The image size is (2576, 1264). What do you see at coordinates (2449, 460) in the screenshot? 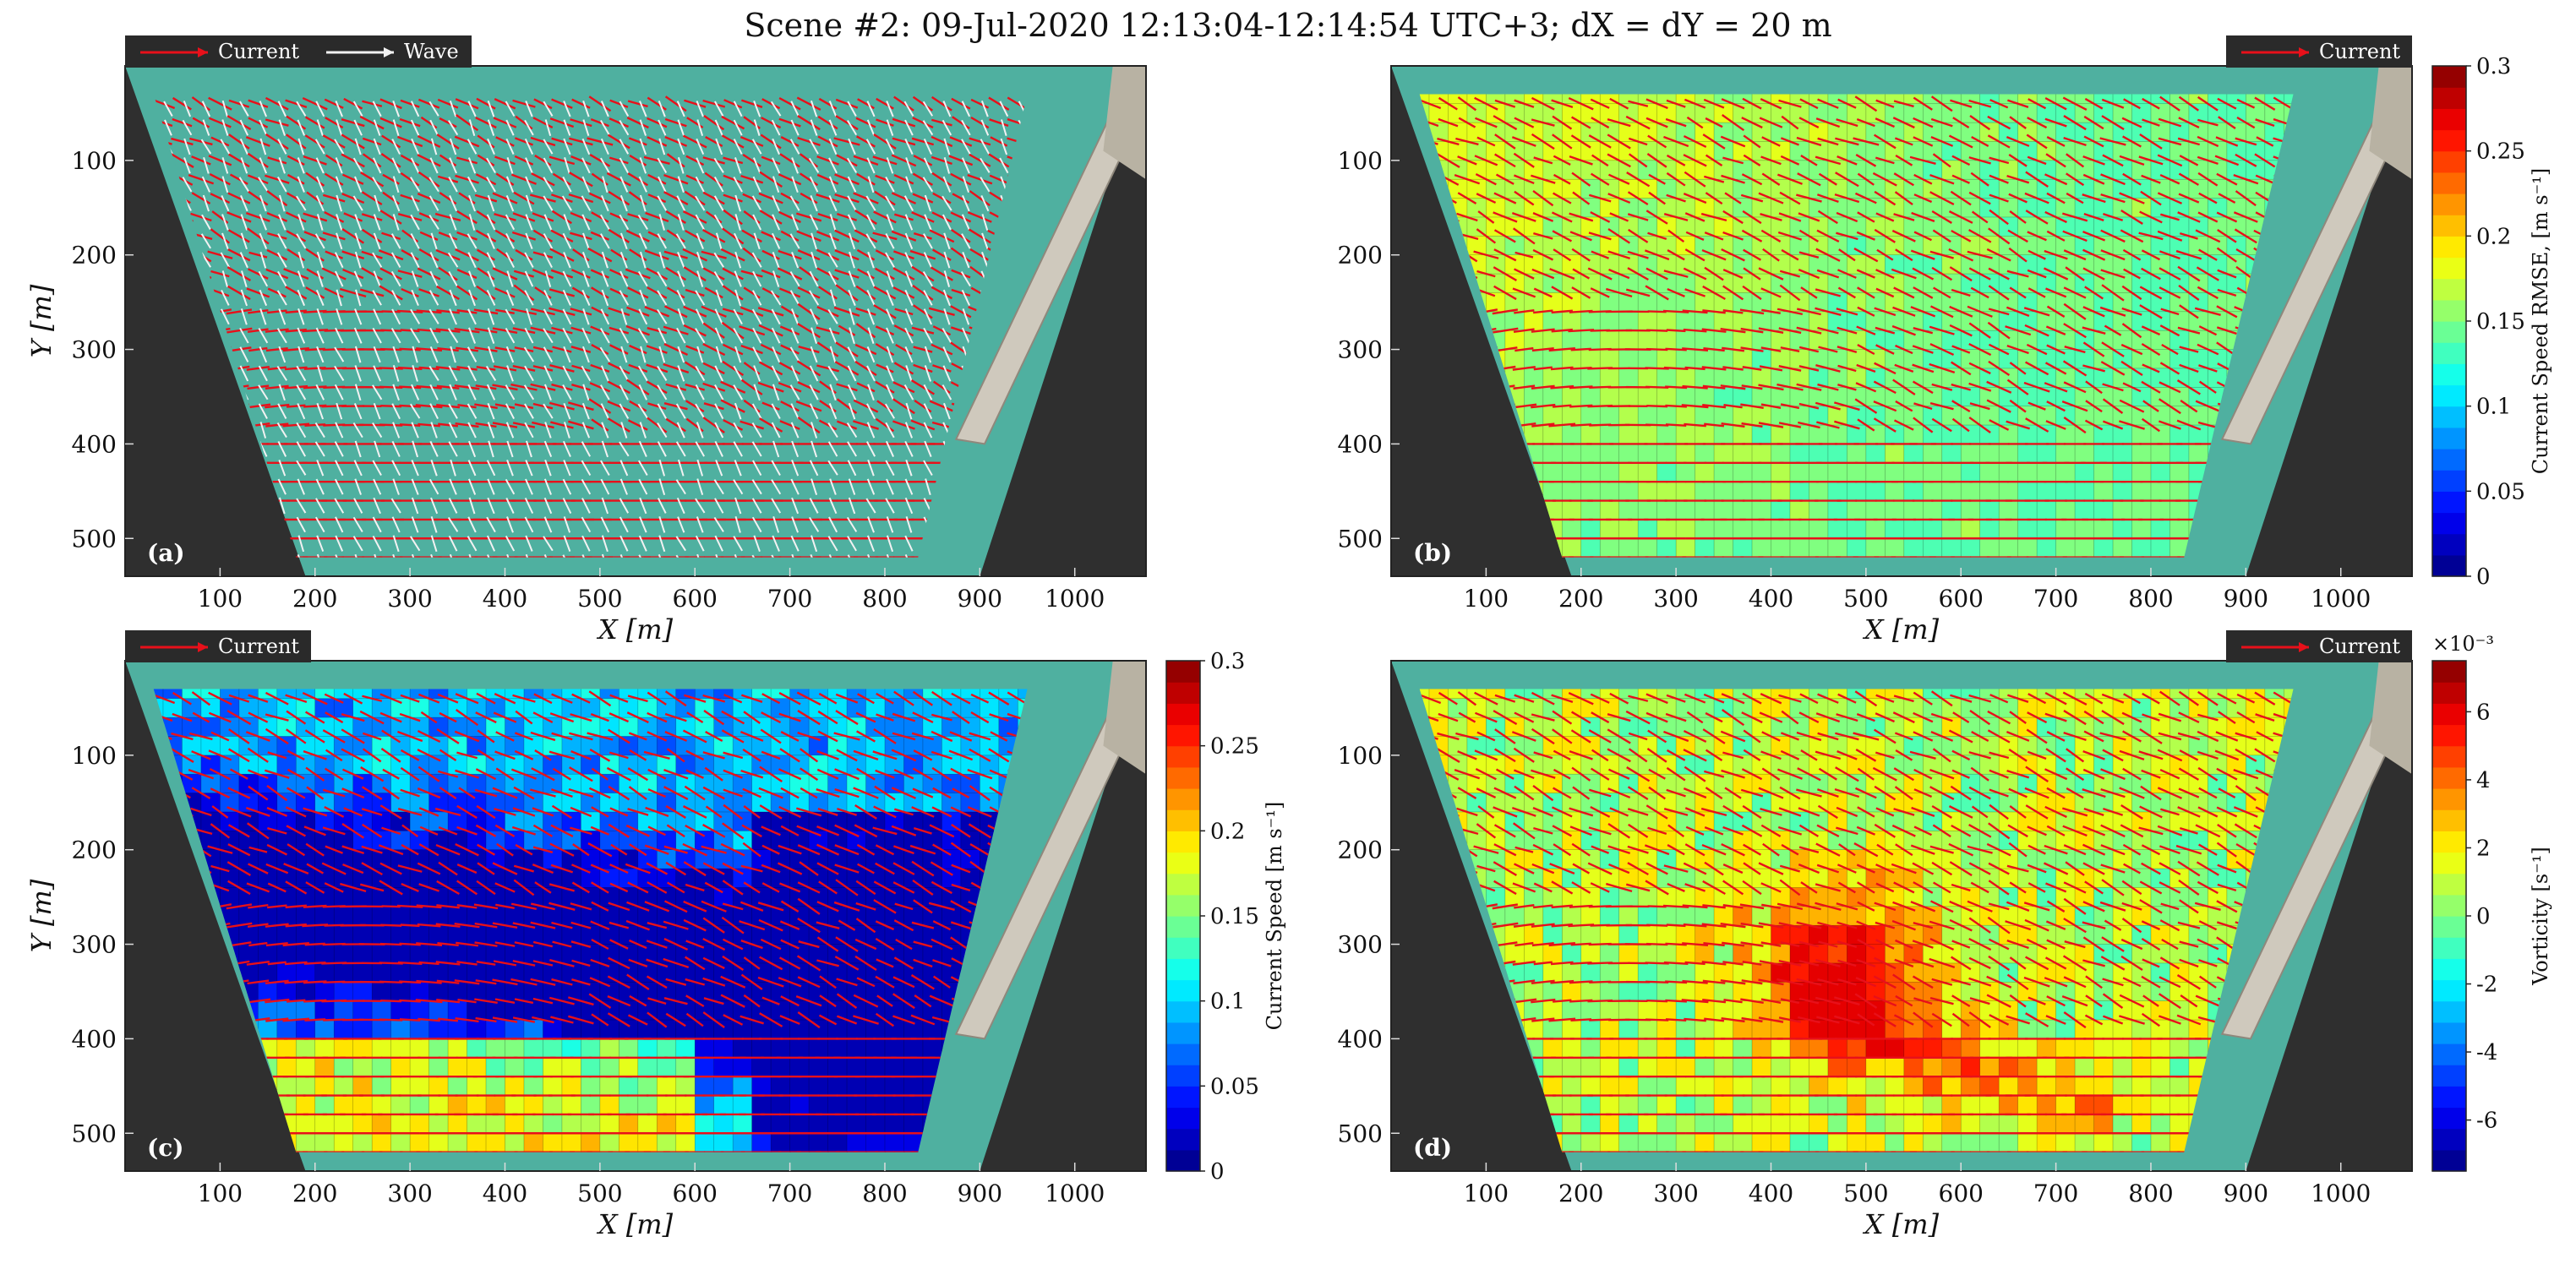
I see `colorbar-segment` at bounding box center [2449, 460].